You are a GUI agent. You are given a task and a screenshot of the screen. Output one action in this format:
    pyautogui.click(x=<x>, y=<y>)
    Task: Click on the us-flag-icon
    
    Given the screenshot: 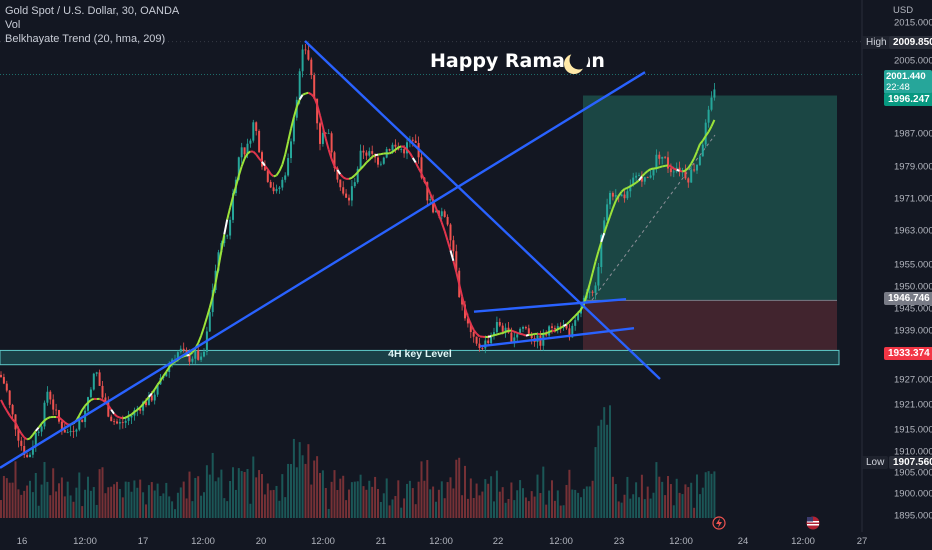 What is the action you would take?
    pyautogui.click(x=813, y=523)
    